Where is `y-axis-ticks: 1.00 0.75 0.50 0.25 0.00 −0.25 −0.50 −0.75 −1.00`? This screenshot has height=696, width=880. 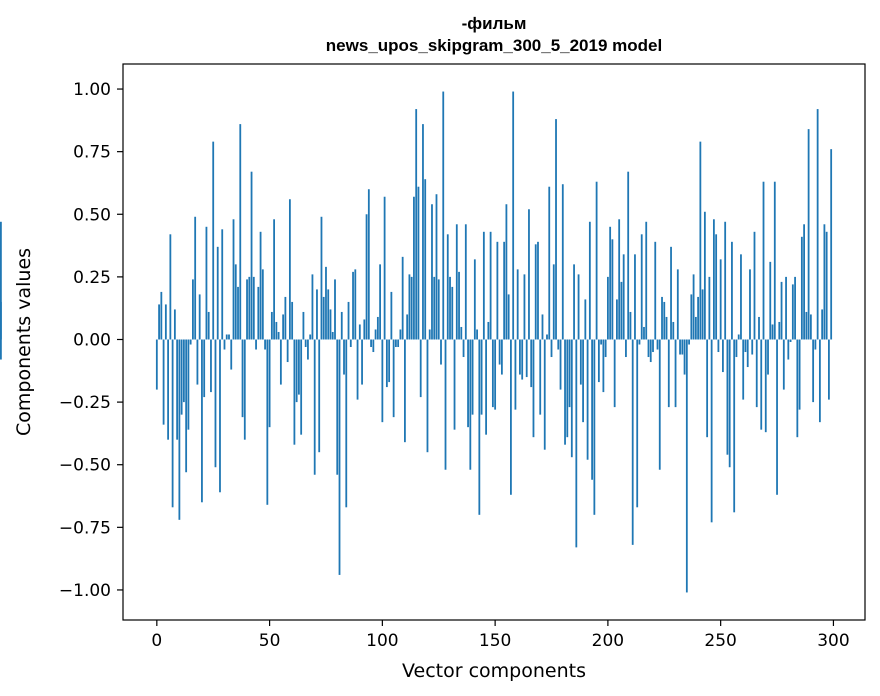 y-axis-ticks: 1.00 0.75 0.50 0.25 0.00 −0.25 −0.50 −0.75 −1.00 is located at coordinates (91, 340).